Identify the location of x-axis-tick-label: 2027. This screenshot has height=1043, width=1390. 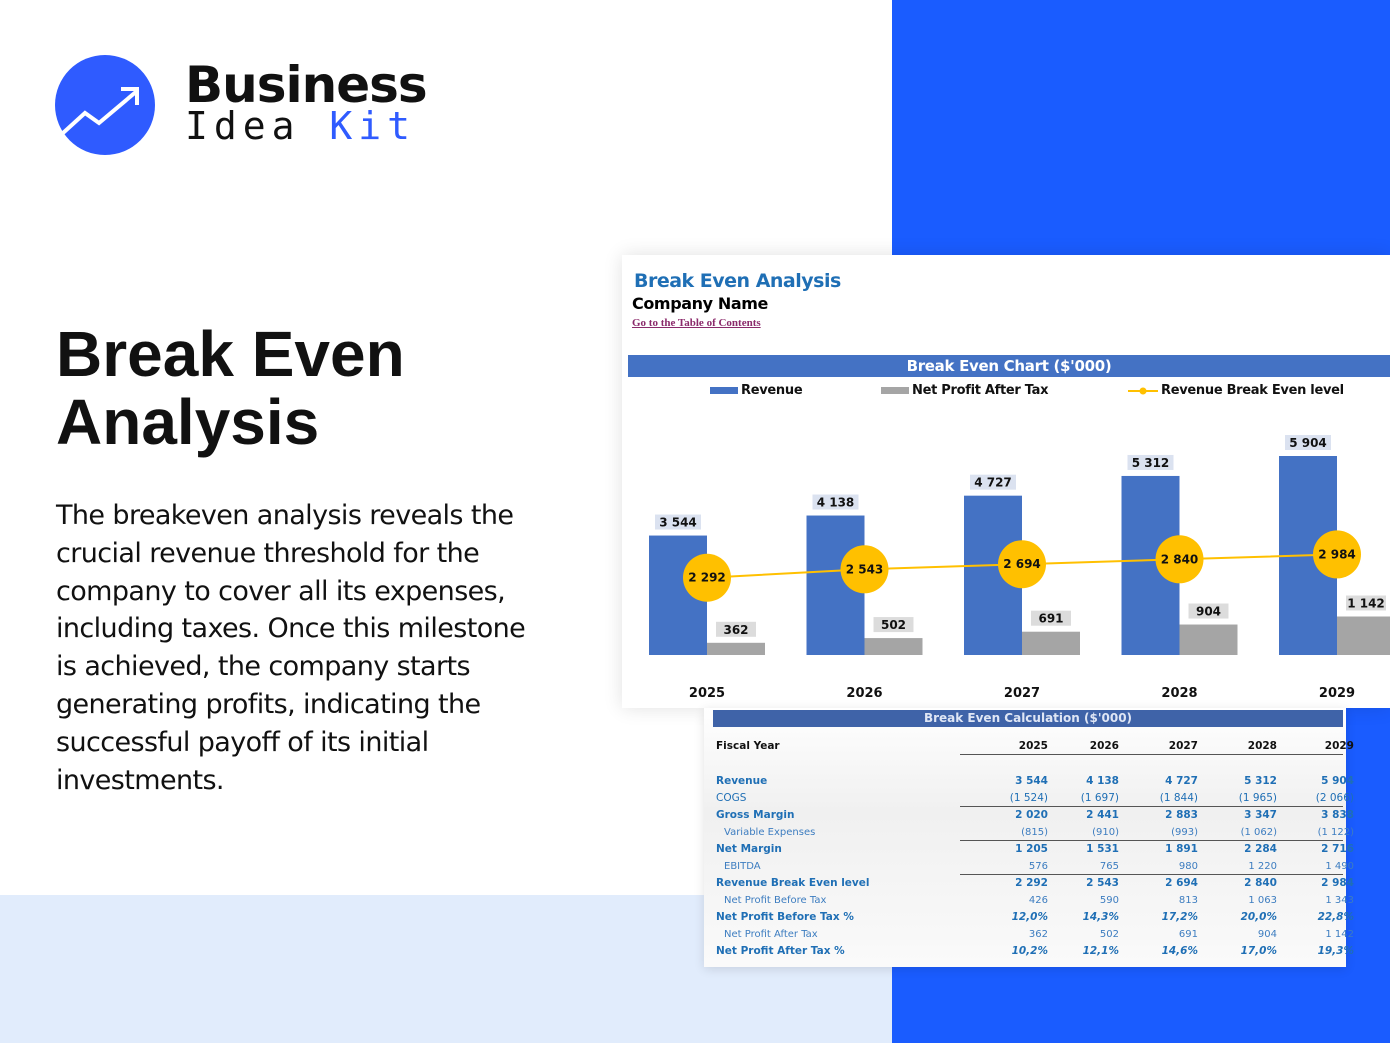
(1022, 693).